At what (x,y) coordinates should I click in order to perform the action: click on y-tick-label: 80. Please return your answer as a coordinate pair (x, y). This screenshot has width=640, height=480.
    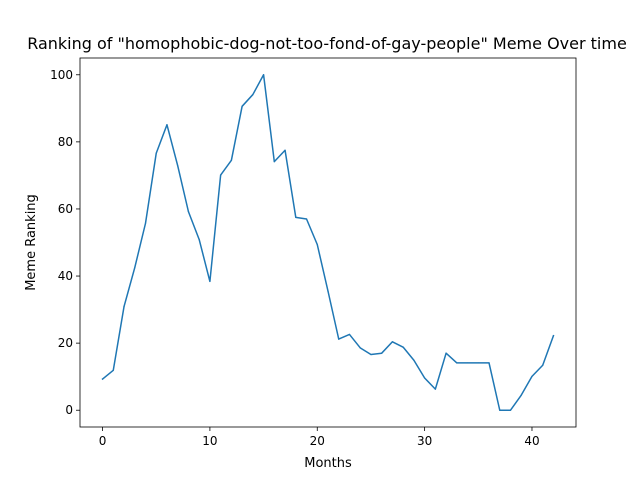
    Looking at the image, I should click on (65, 142).